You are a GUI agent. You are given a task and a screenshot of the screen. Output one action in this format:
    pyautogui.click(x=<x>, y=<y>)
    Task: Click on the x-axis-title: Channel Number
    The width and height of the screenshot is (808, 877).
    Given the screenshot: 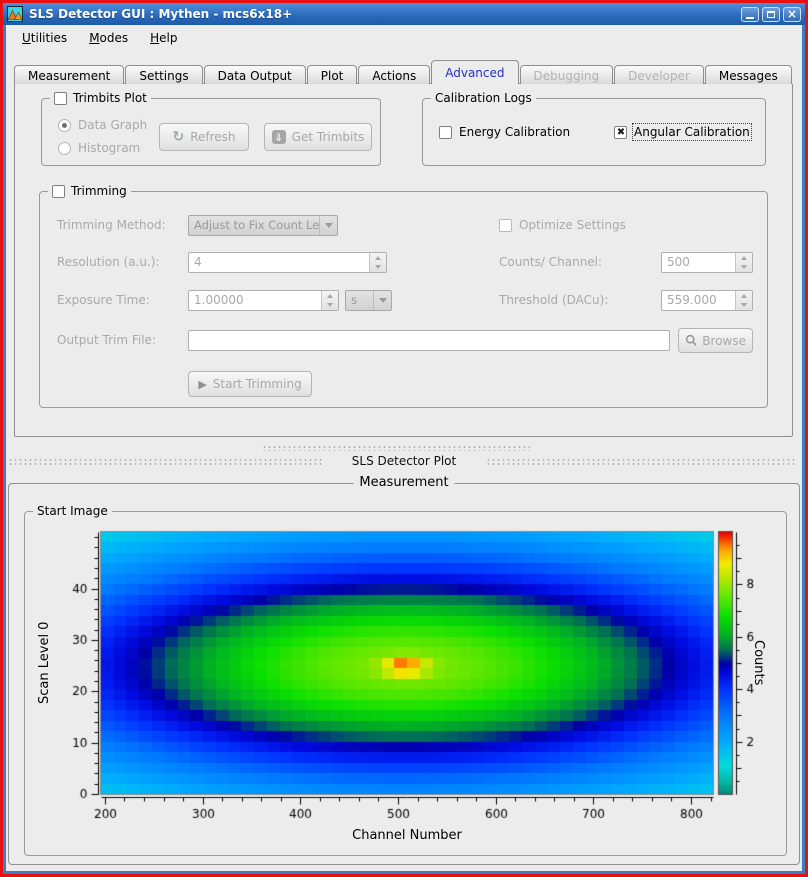 What is the action you would take?
    pyautogui.click(x=407, y=835)
    